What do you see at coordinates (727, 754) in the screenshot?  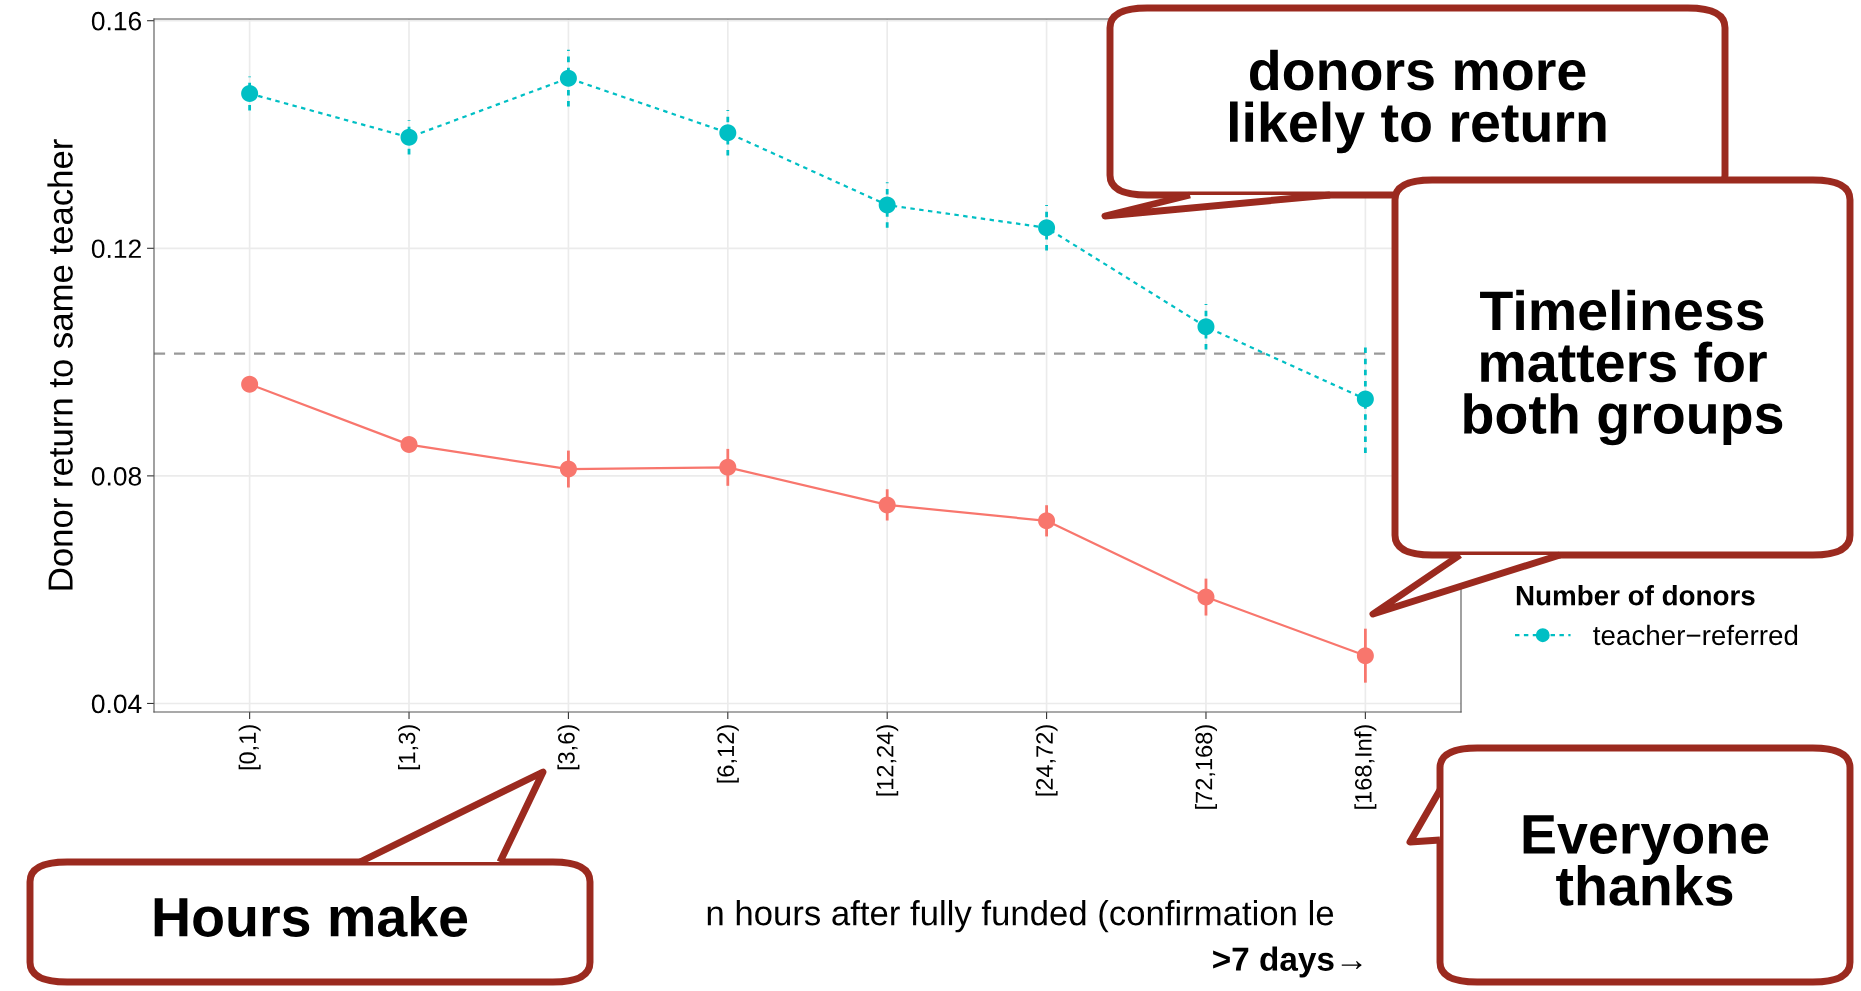 I see `x-tick-label: [6,12)` at bounding box center [727, 754].